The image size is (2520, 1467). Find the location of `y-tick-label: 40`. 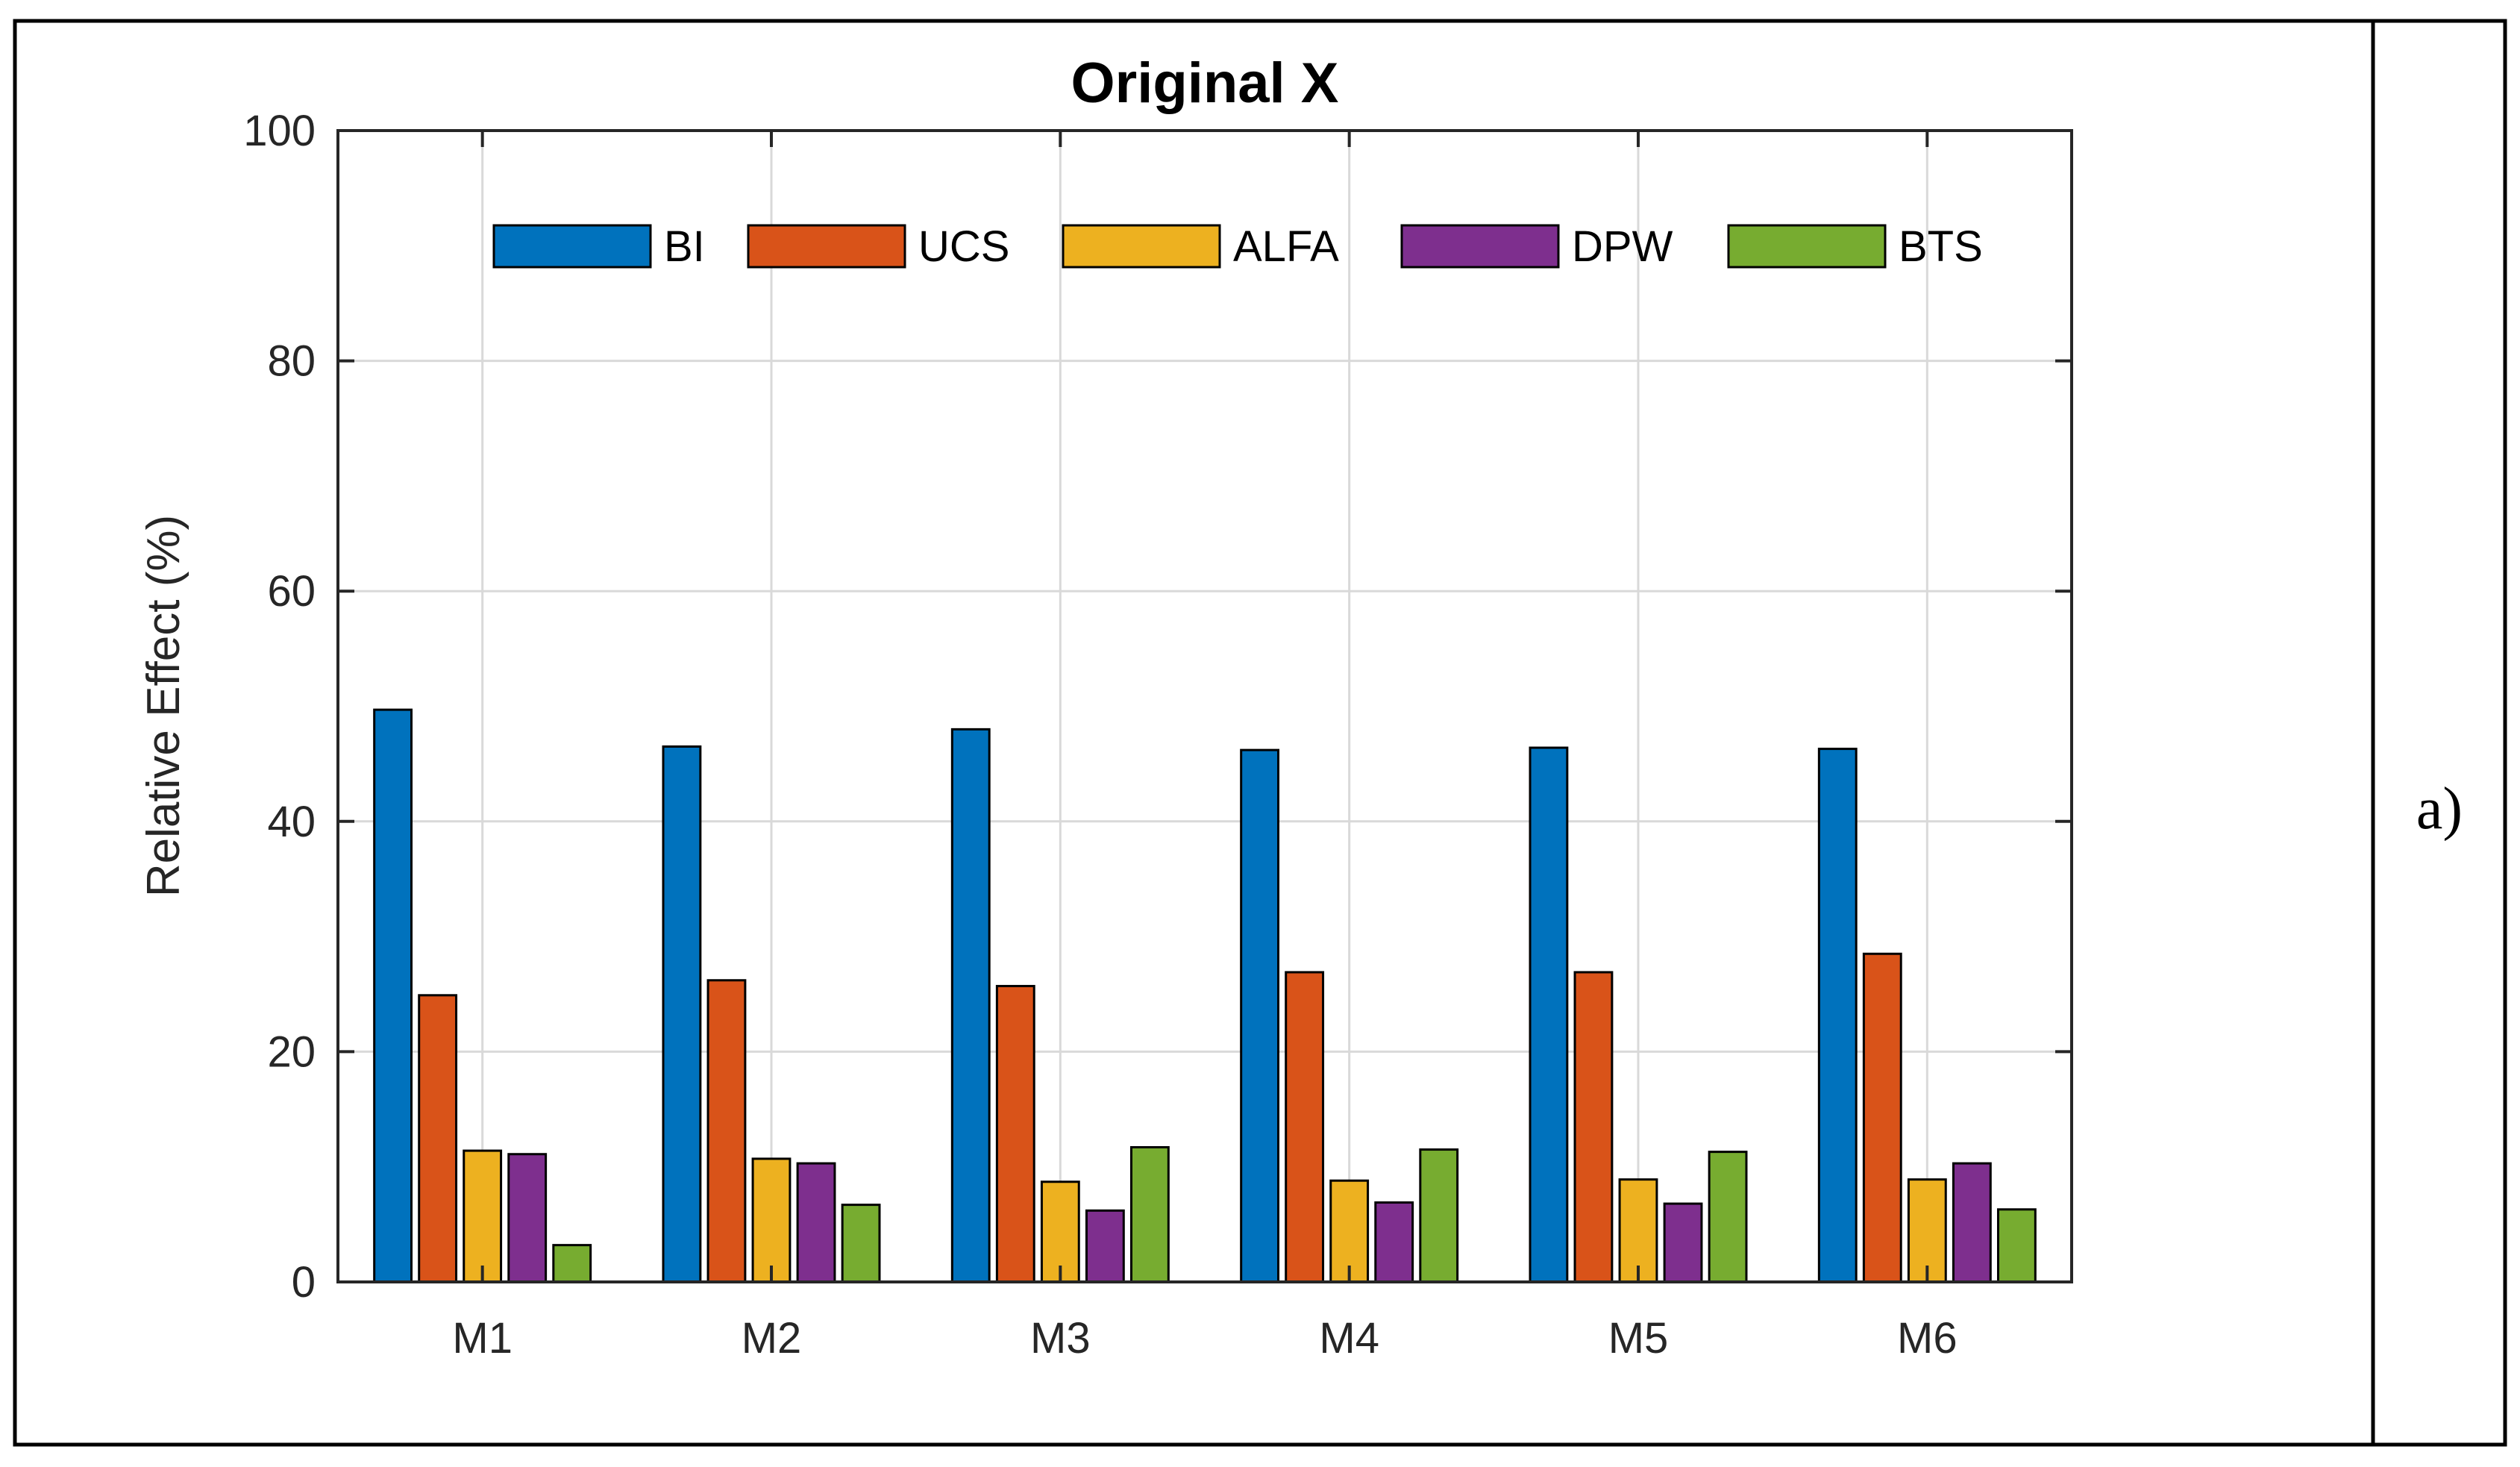

y-tick-label: 40 is located at coordinates (291, 822).